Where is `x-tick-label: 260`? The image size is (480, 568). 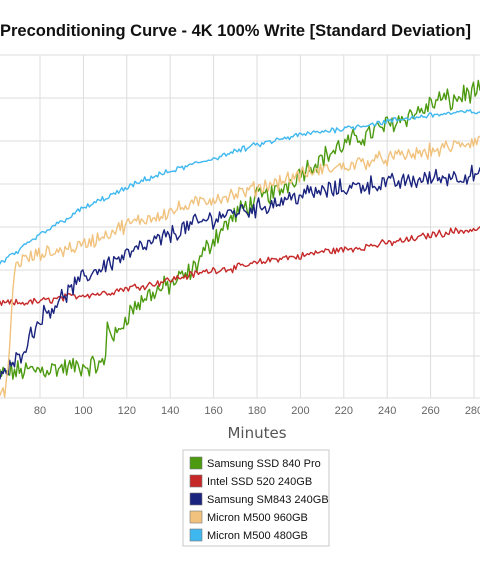
x-tick-label: 260 is located at coordinates (430, 411).